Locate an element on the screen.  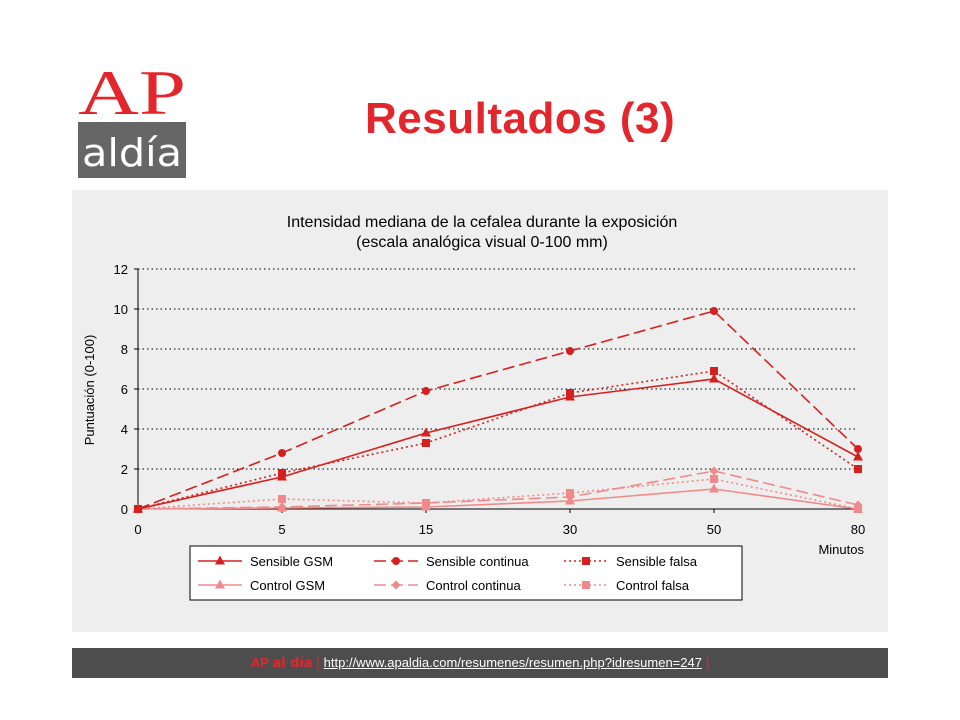
legend-item: Sensible continua is located at coordinates (451, 561).